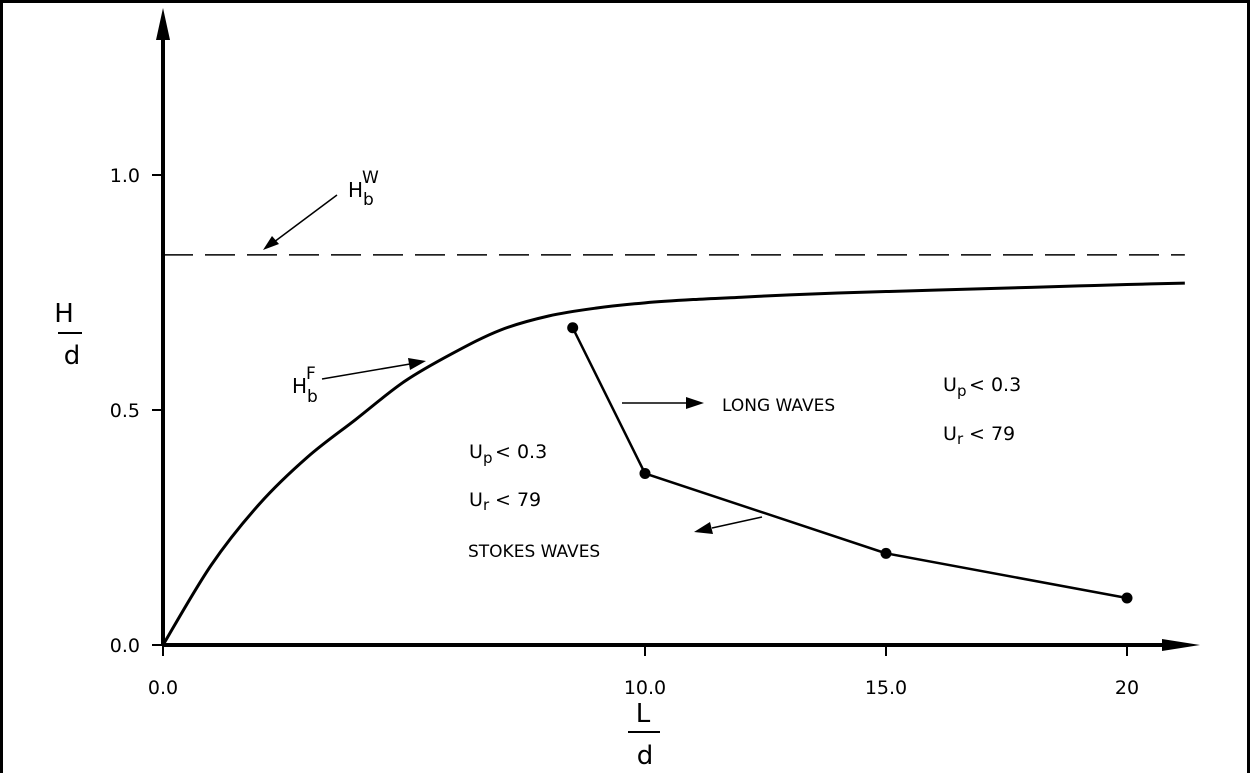  What do you see at coordinates (534, 552) in the screenshot?
I see `stokes-waves-label: STOKES WAVES` at bounding box center [534, 552].